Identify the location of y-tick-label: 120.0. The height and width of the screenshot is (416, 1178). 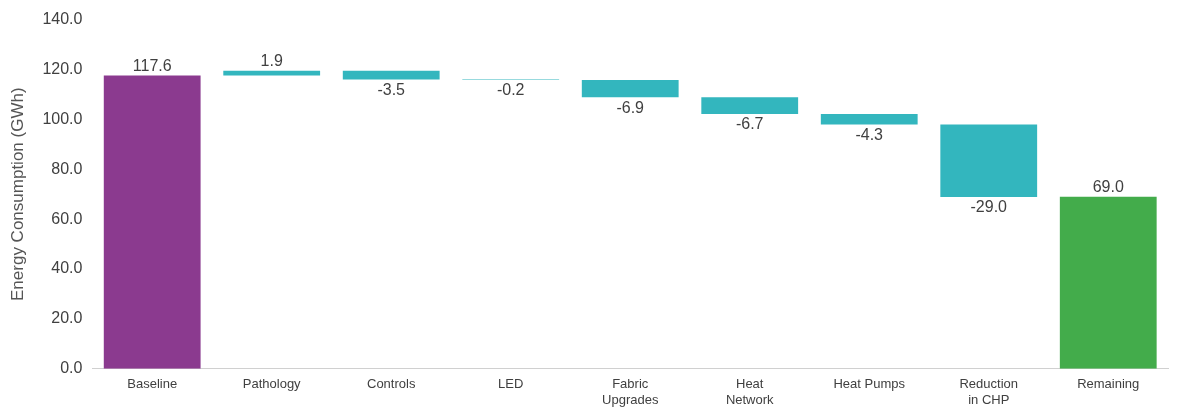
(62, 68).